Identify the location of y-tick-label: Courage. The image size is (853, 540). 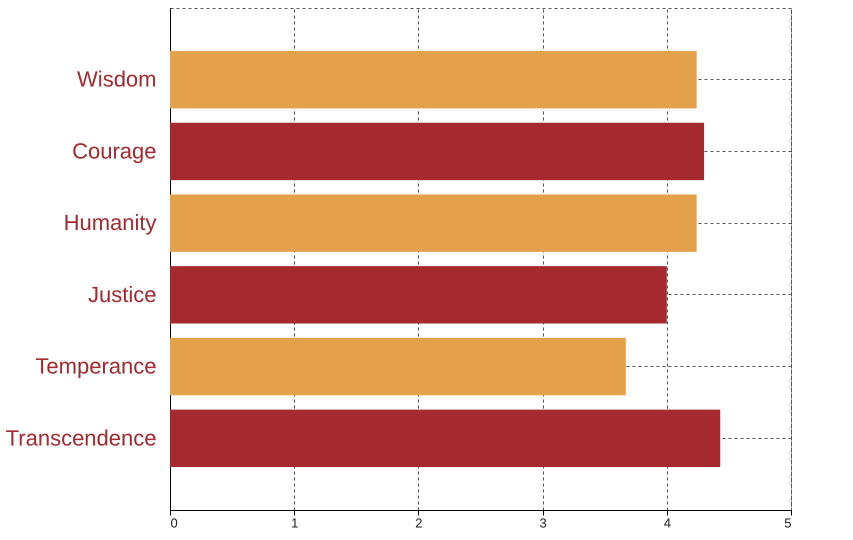
(114, 151).